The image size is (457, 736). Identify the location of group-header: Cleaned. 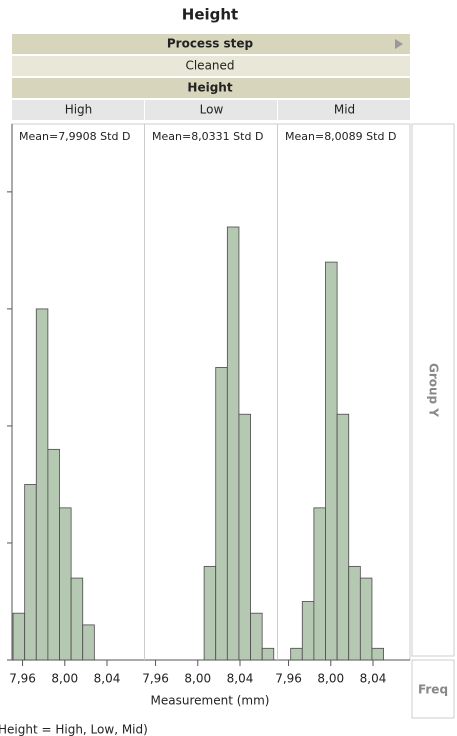
(209, 66).